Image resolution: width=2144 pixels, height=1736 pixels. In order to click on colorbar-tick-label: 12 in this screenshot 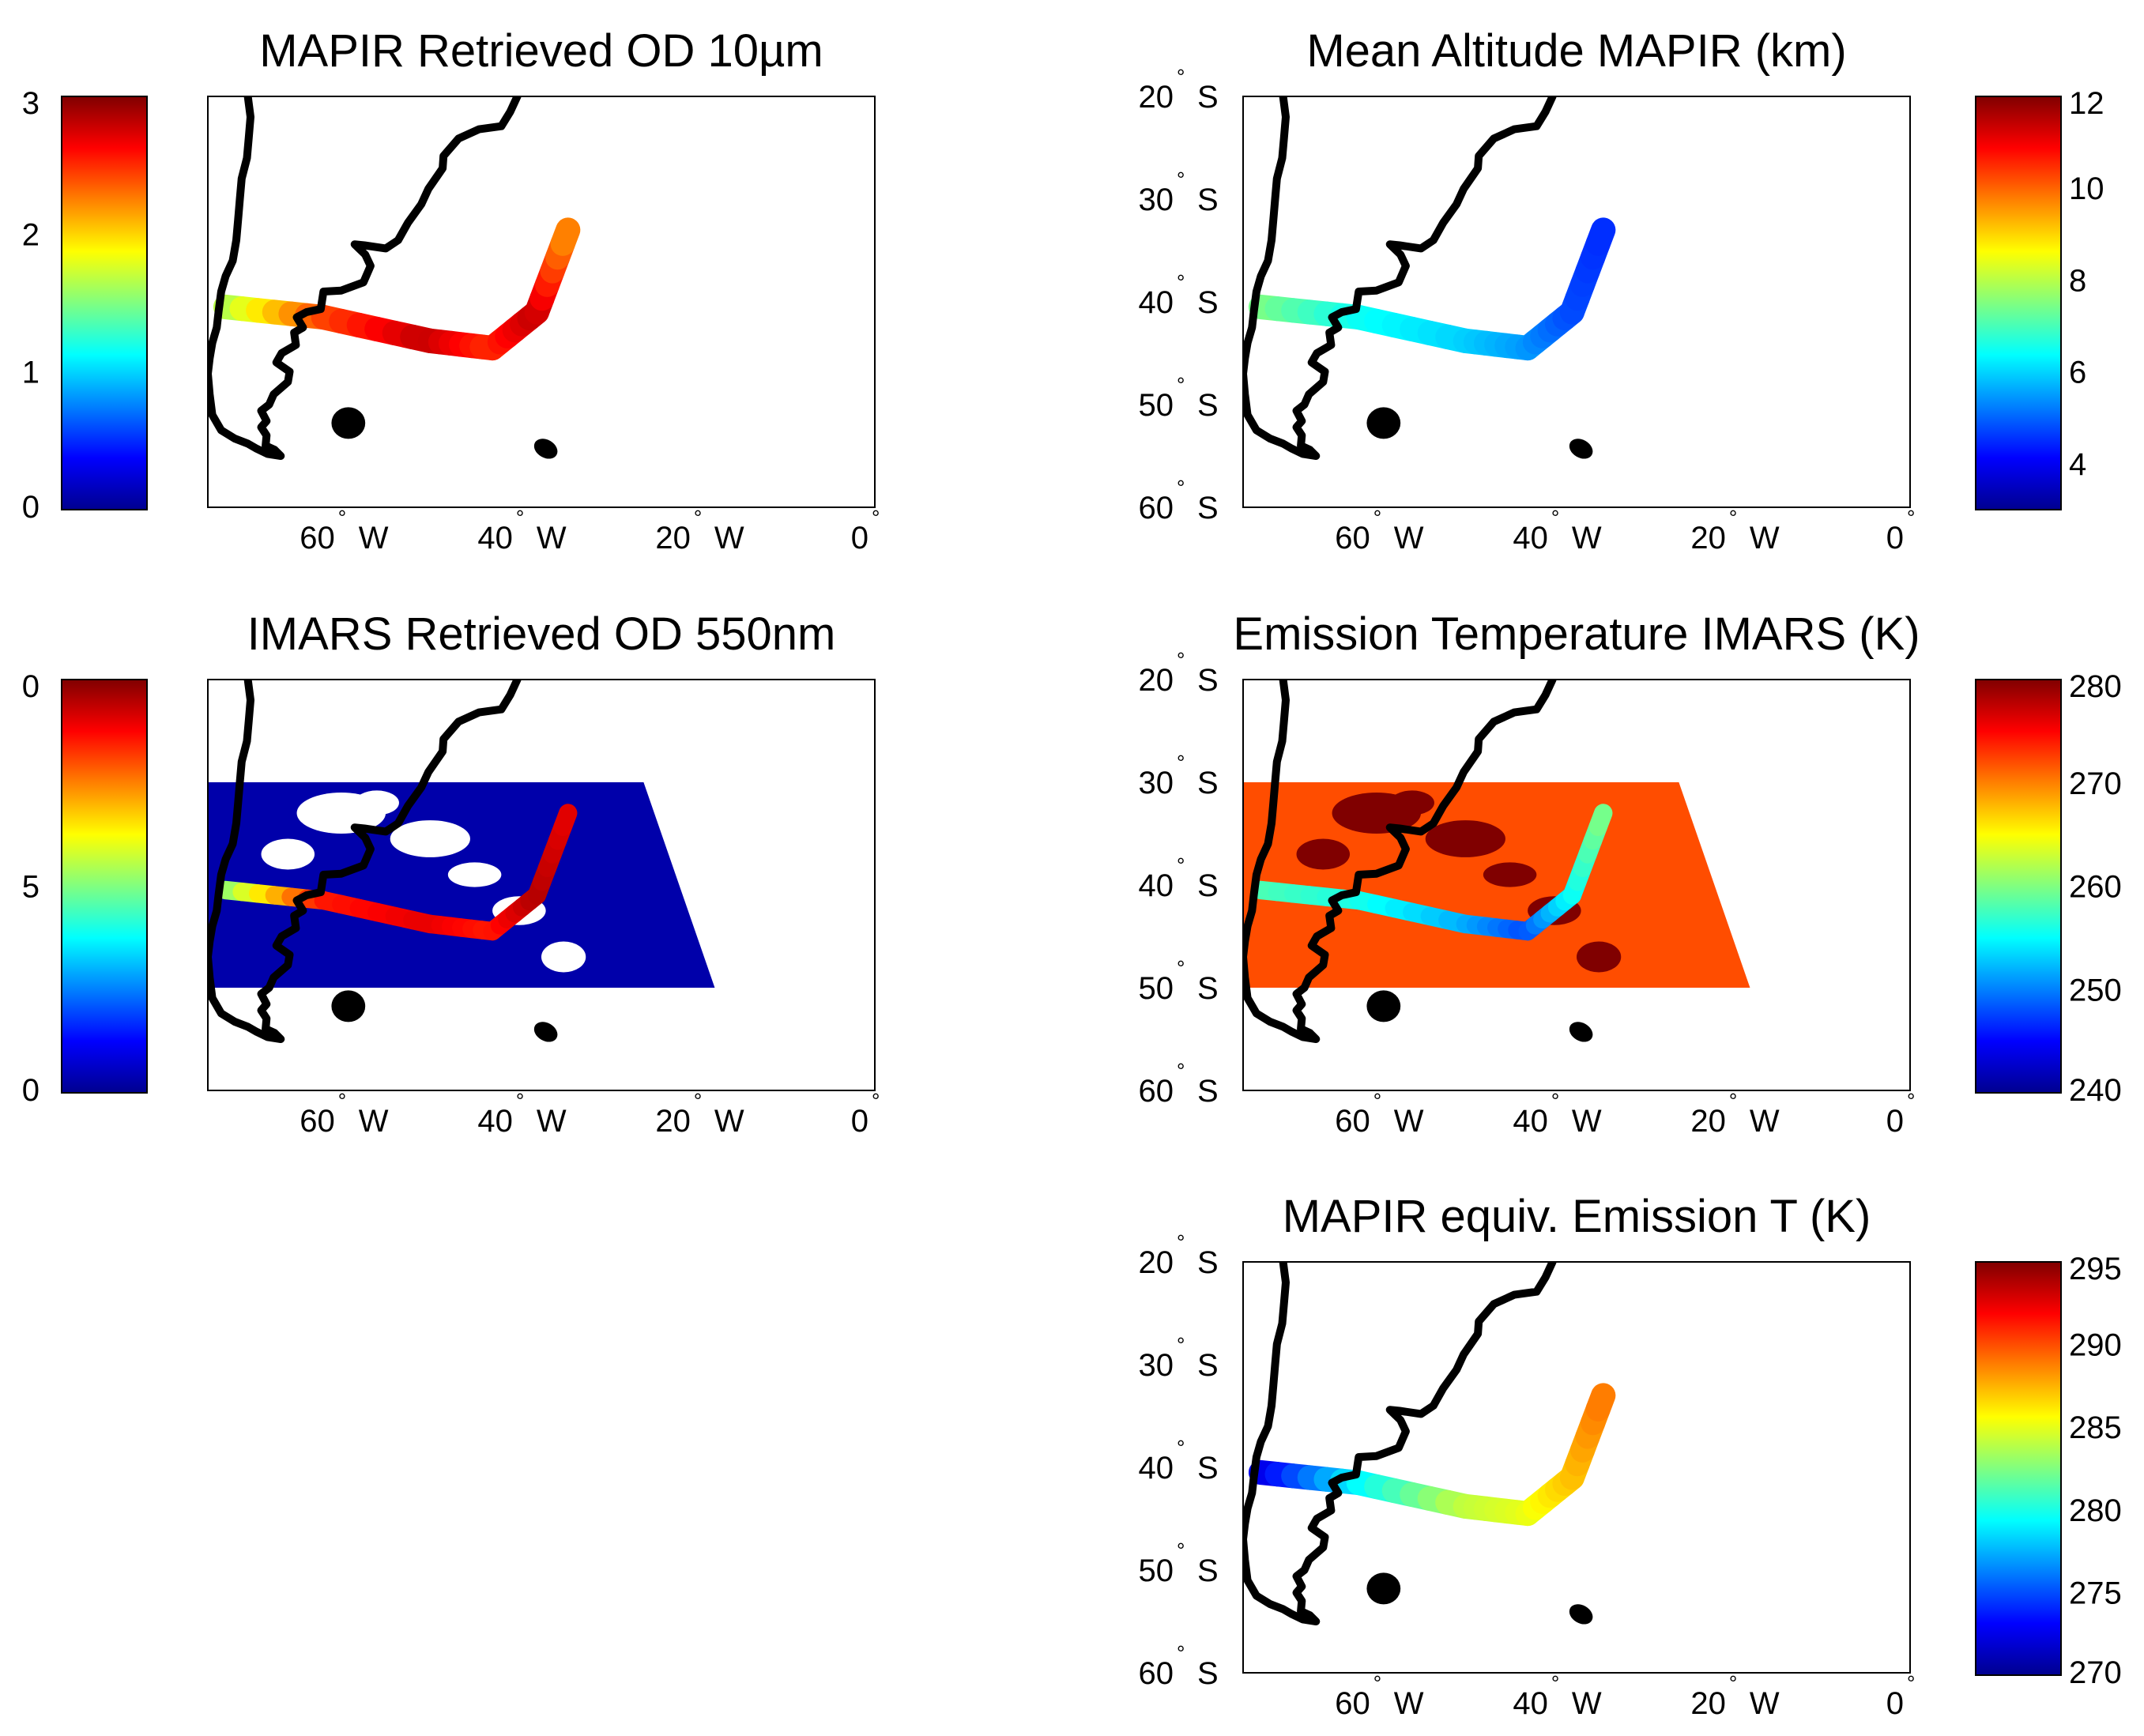, I will do `click(2086, 103)`.